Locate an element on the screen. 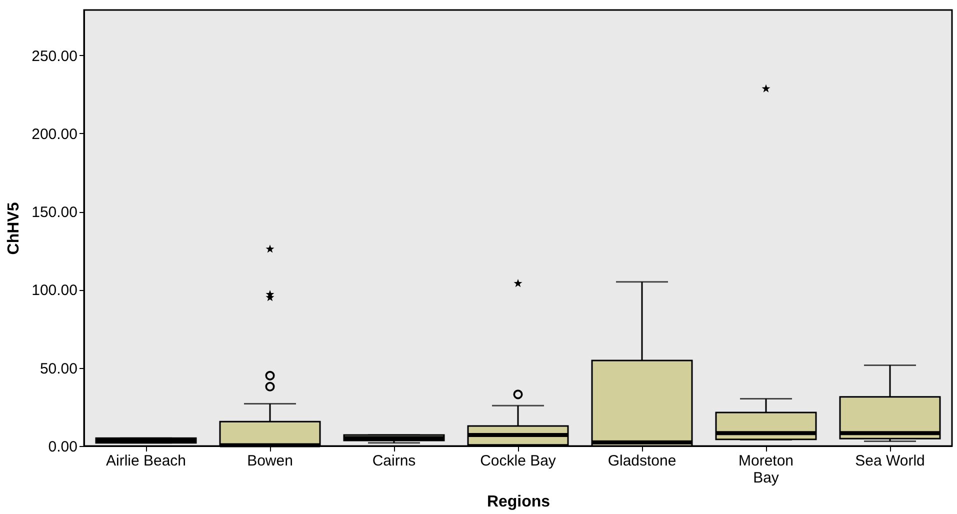  x-tick-label: Gladstone is located at coordinates (642, 461).